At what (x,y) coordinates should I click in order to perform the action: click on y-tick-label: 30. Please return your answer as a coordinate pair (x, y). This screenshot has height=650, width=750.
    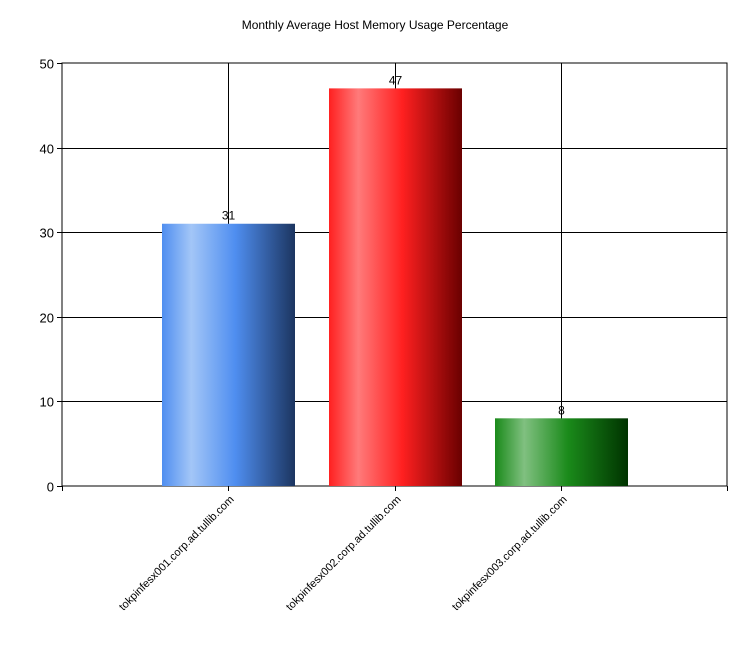
    Looking at the image, I should click on (47, 233).